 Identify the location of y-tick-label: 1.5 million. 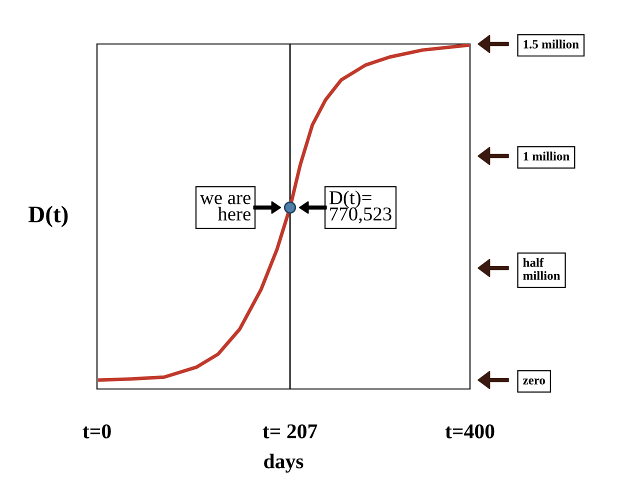
(551, 44).